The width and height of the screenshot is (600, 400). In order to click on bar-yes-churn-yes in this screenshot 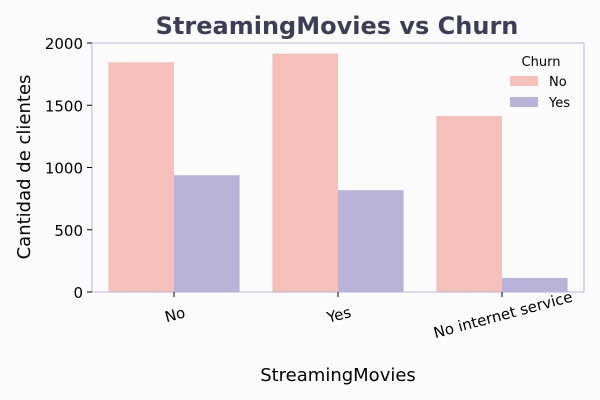, I will do `click(371, 241)`.